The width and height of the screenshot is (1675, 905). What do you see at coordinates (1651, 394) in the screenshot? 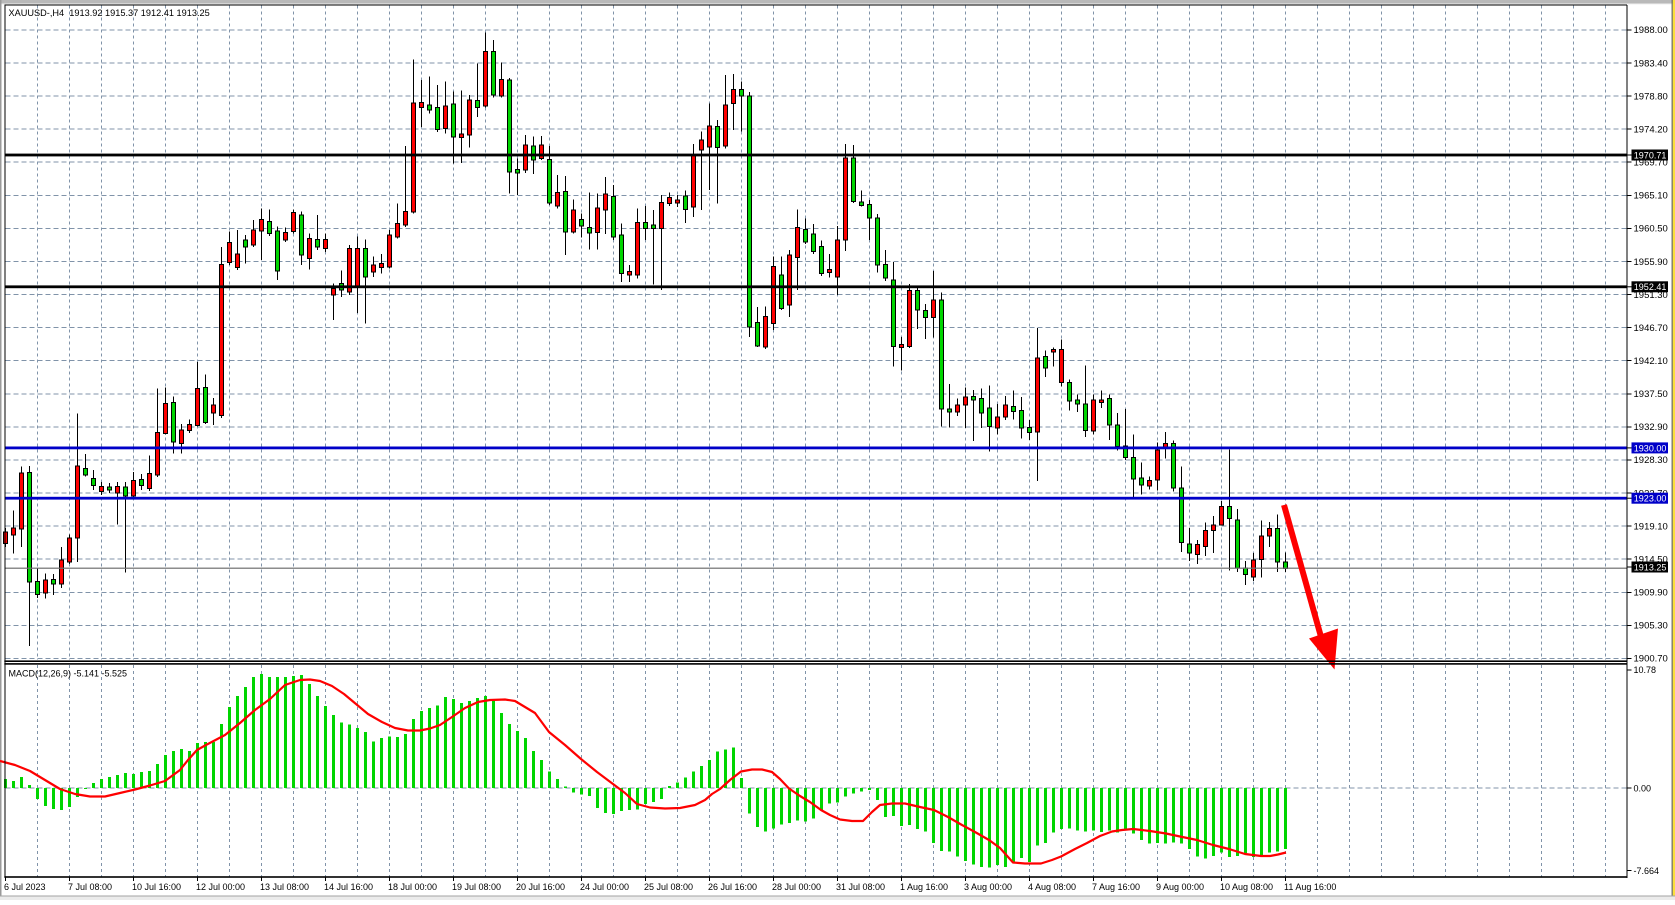
I see `svg-text: 1937.50` at bounding box center [1651, 394].